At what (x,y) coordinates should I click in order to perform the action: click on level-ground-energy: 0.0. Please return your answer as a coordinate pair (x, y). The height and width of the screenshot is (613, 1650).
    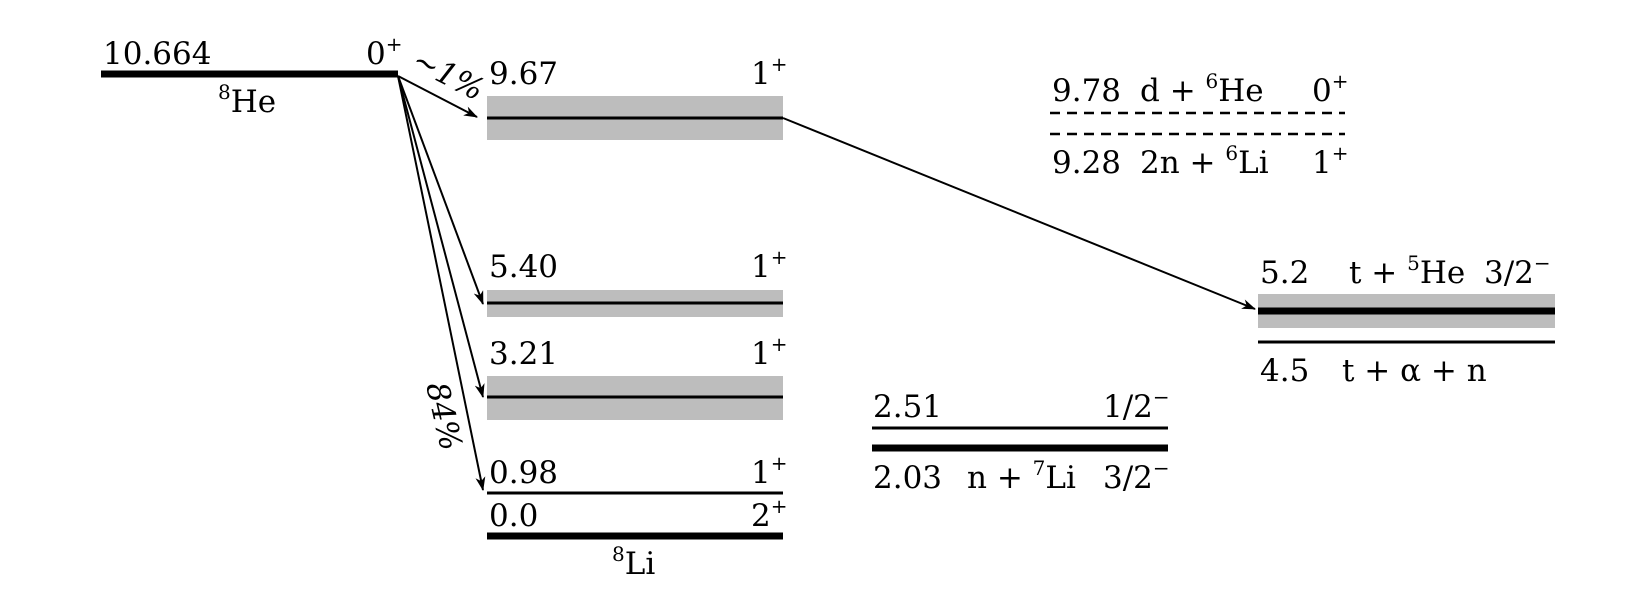
    Looking at the image, I should click on (513, 516).